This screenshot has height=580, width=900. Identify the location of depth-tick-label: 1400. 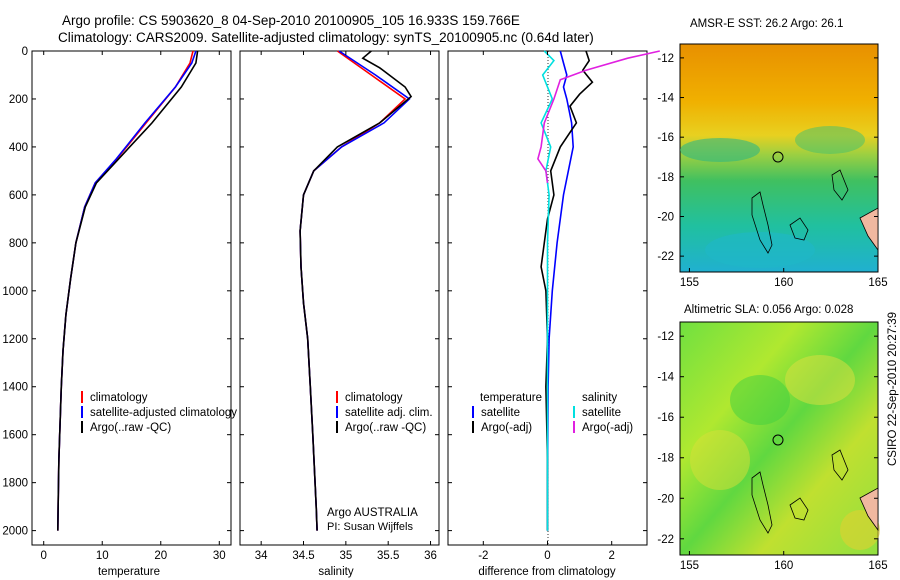
(15, 388).